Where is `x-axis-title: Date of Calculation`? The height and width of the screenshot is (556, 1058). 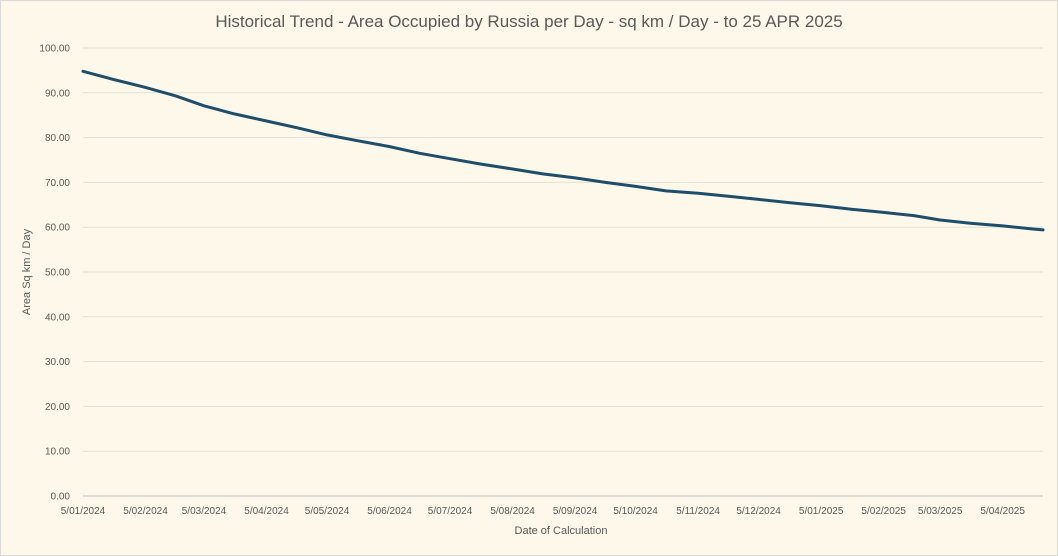
x-axis-title: Date of Calculation is located at coordinates (561, 531).